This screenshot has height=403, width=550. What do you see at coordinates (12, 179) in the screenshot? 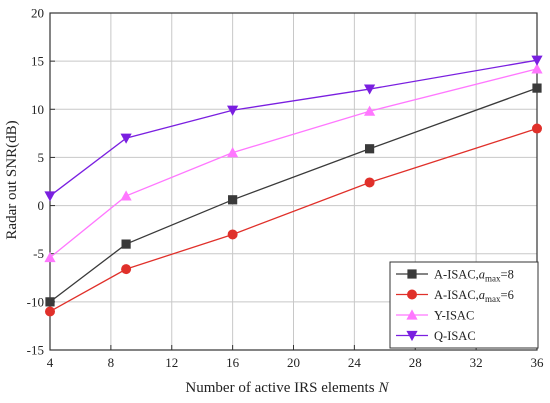
I see `y-axis-label: Radar out SNR(dB)` at bounding box center [12, 179].